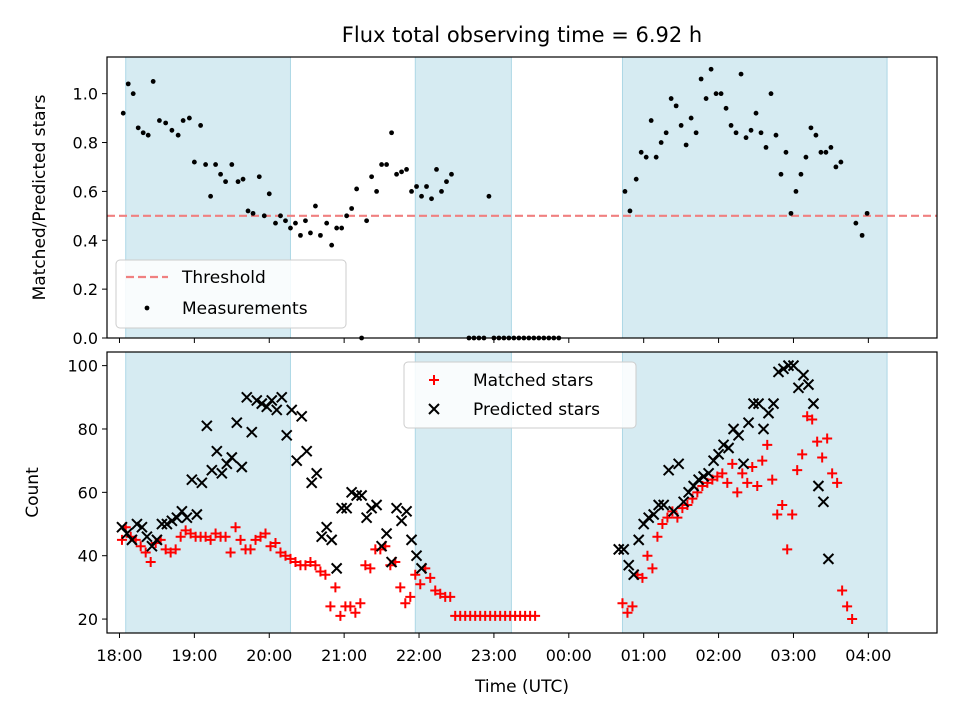  Describe the element at coordinates (644, 655) in the screenshot. I see `x-tick-label: 01:00` at that location.